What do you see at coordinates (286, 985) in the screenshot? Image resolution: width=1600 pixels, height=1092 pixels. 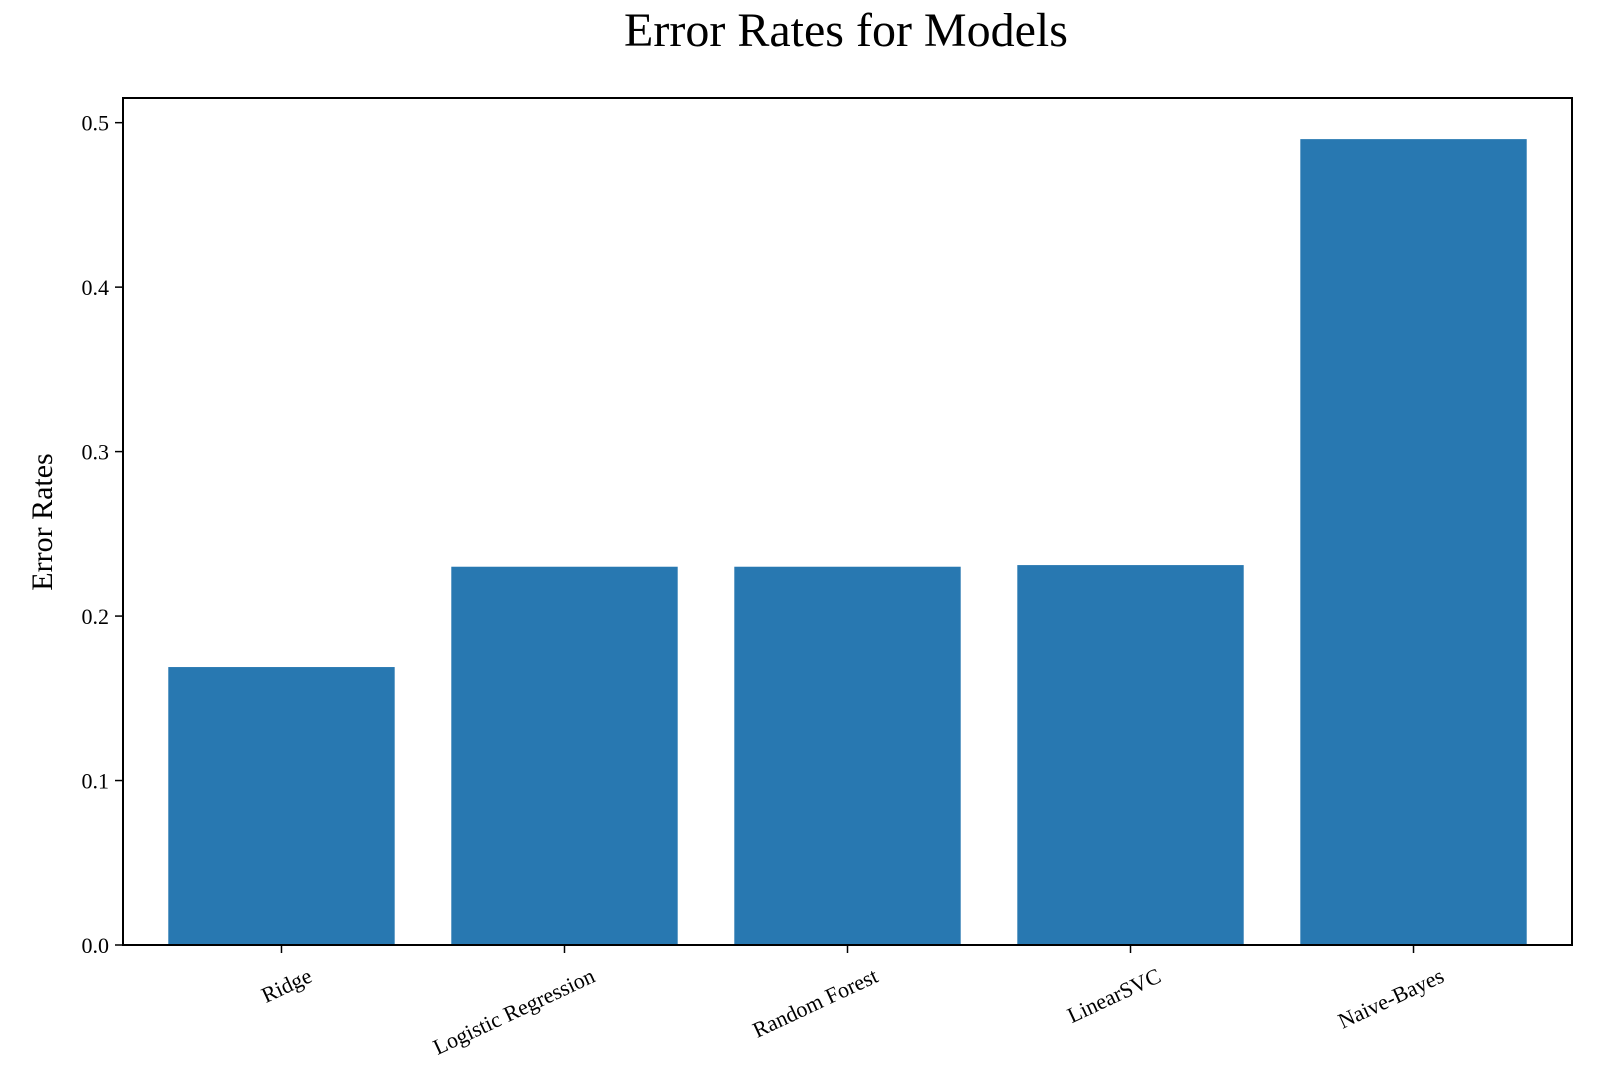 I see `x-tick-label: Ridge` at bounding box center [286, 985].